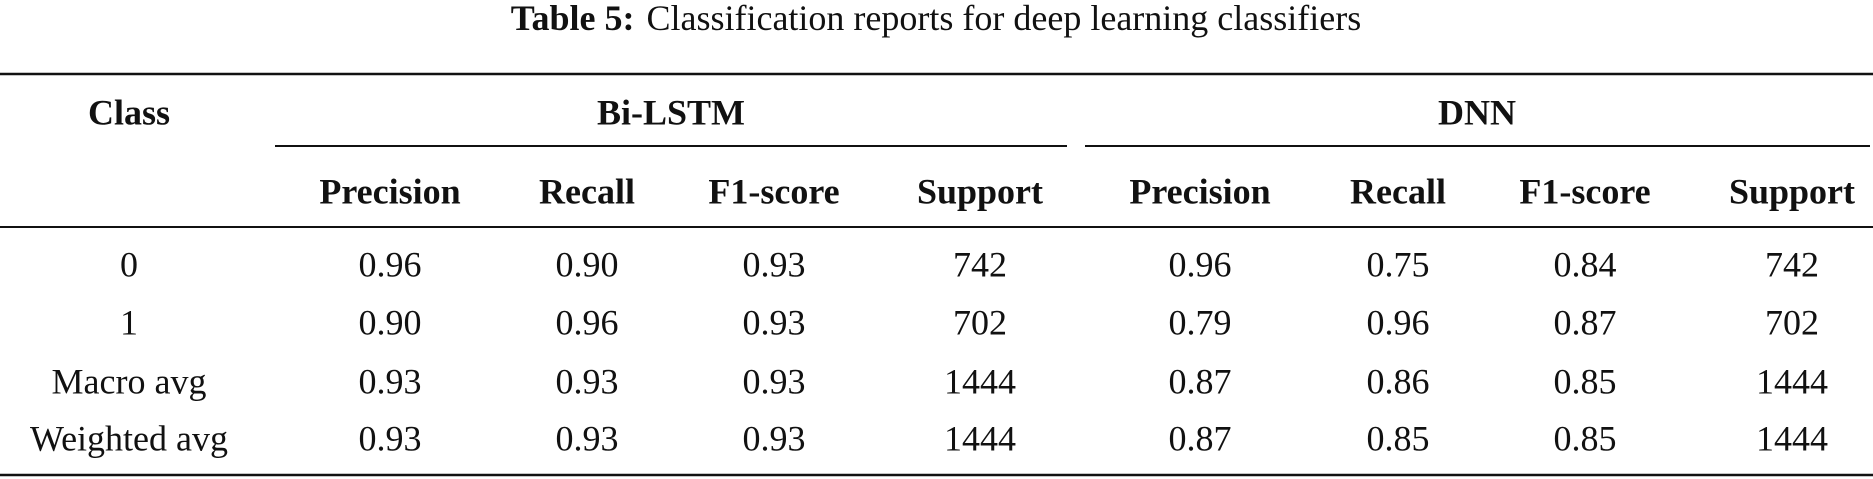 The width and height of the screenshot is (1873, 479). I want to click on cell: 0.79, so click(1200, 322).